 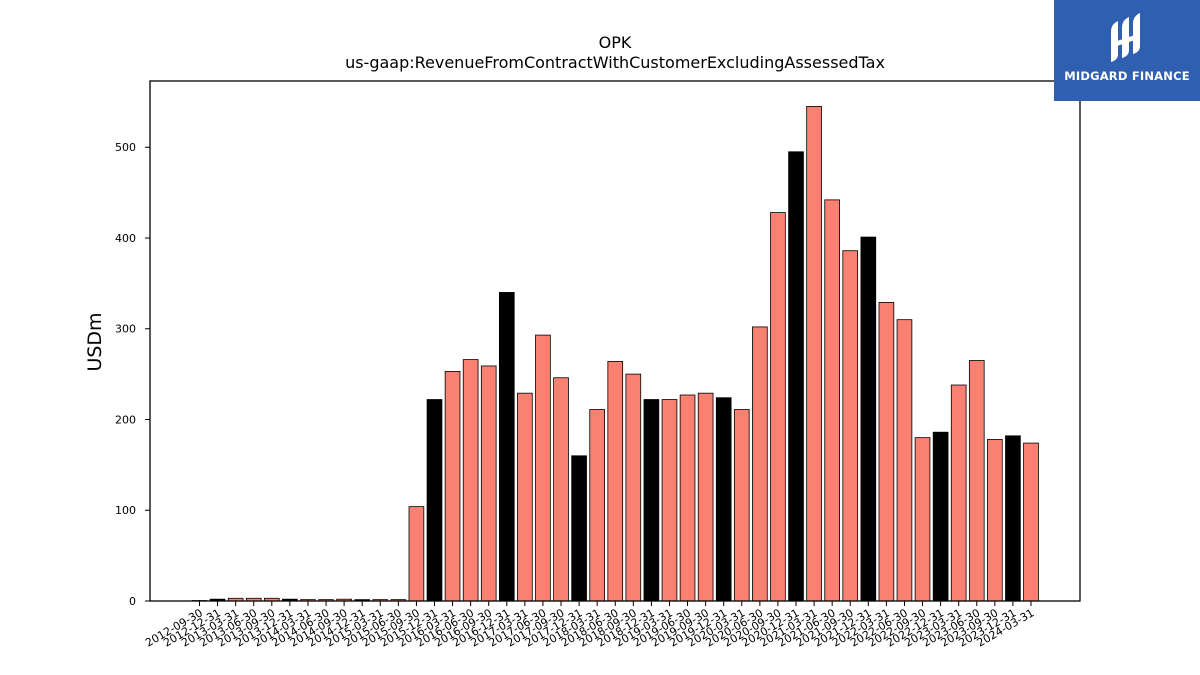 What do you see at coordinates (125, 238) in the screenshot?
I see `y-tick-label: 400` at bounding box center [125, 238].